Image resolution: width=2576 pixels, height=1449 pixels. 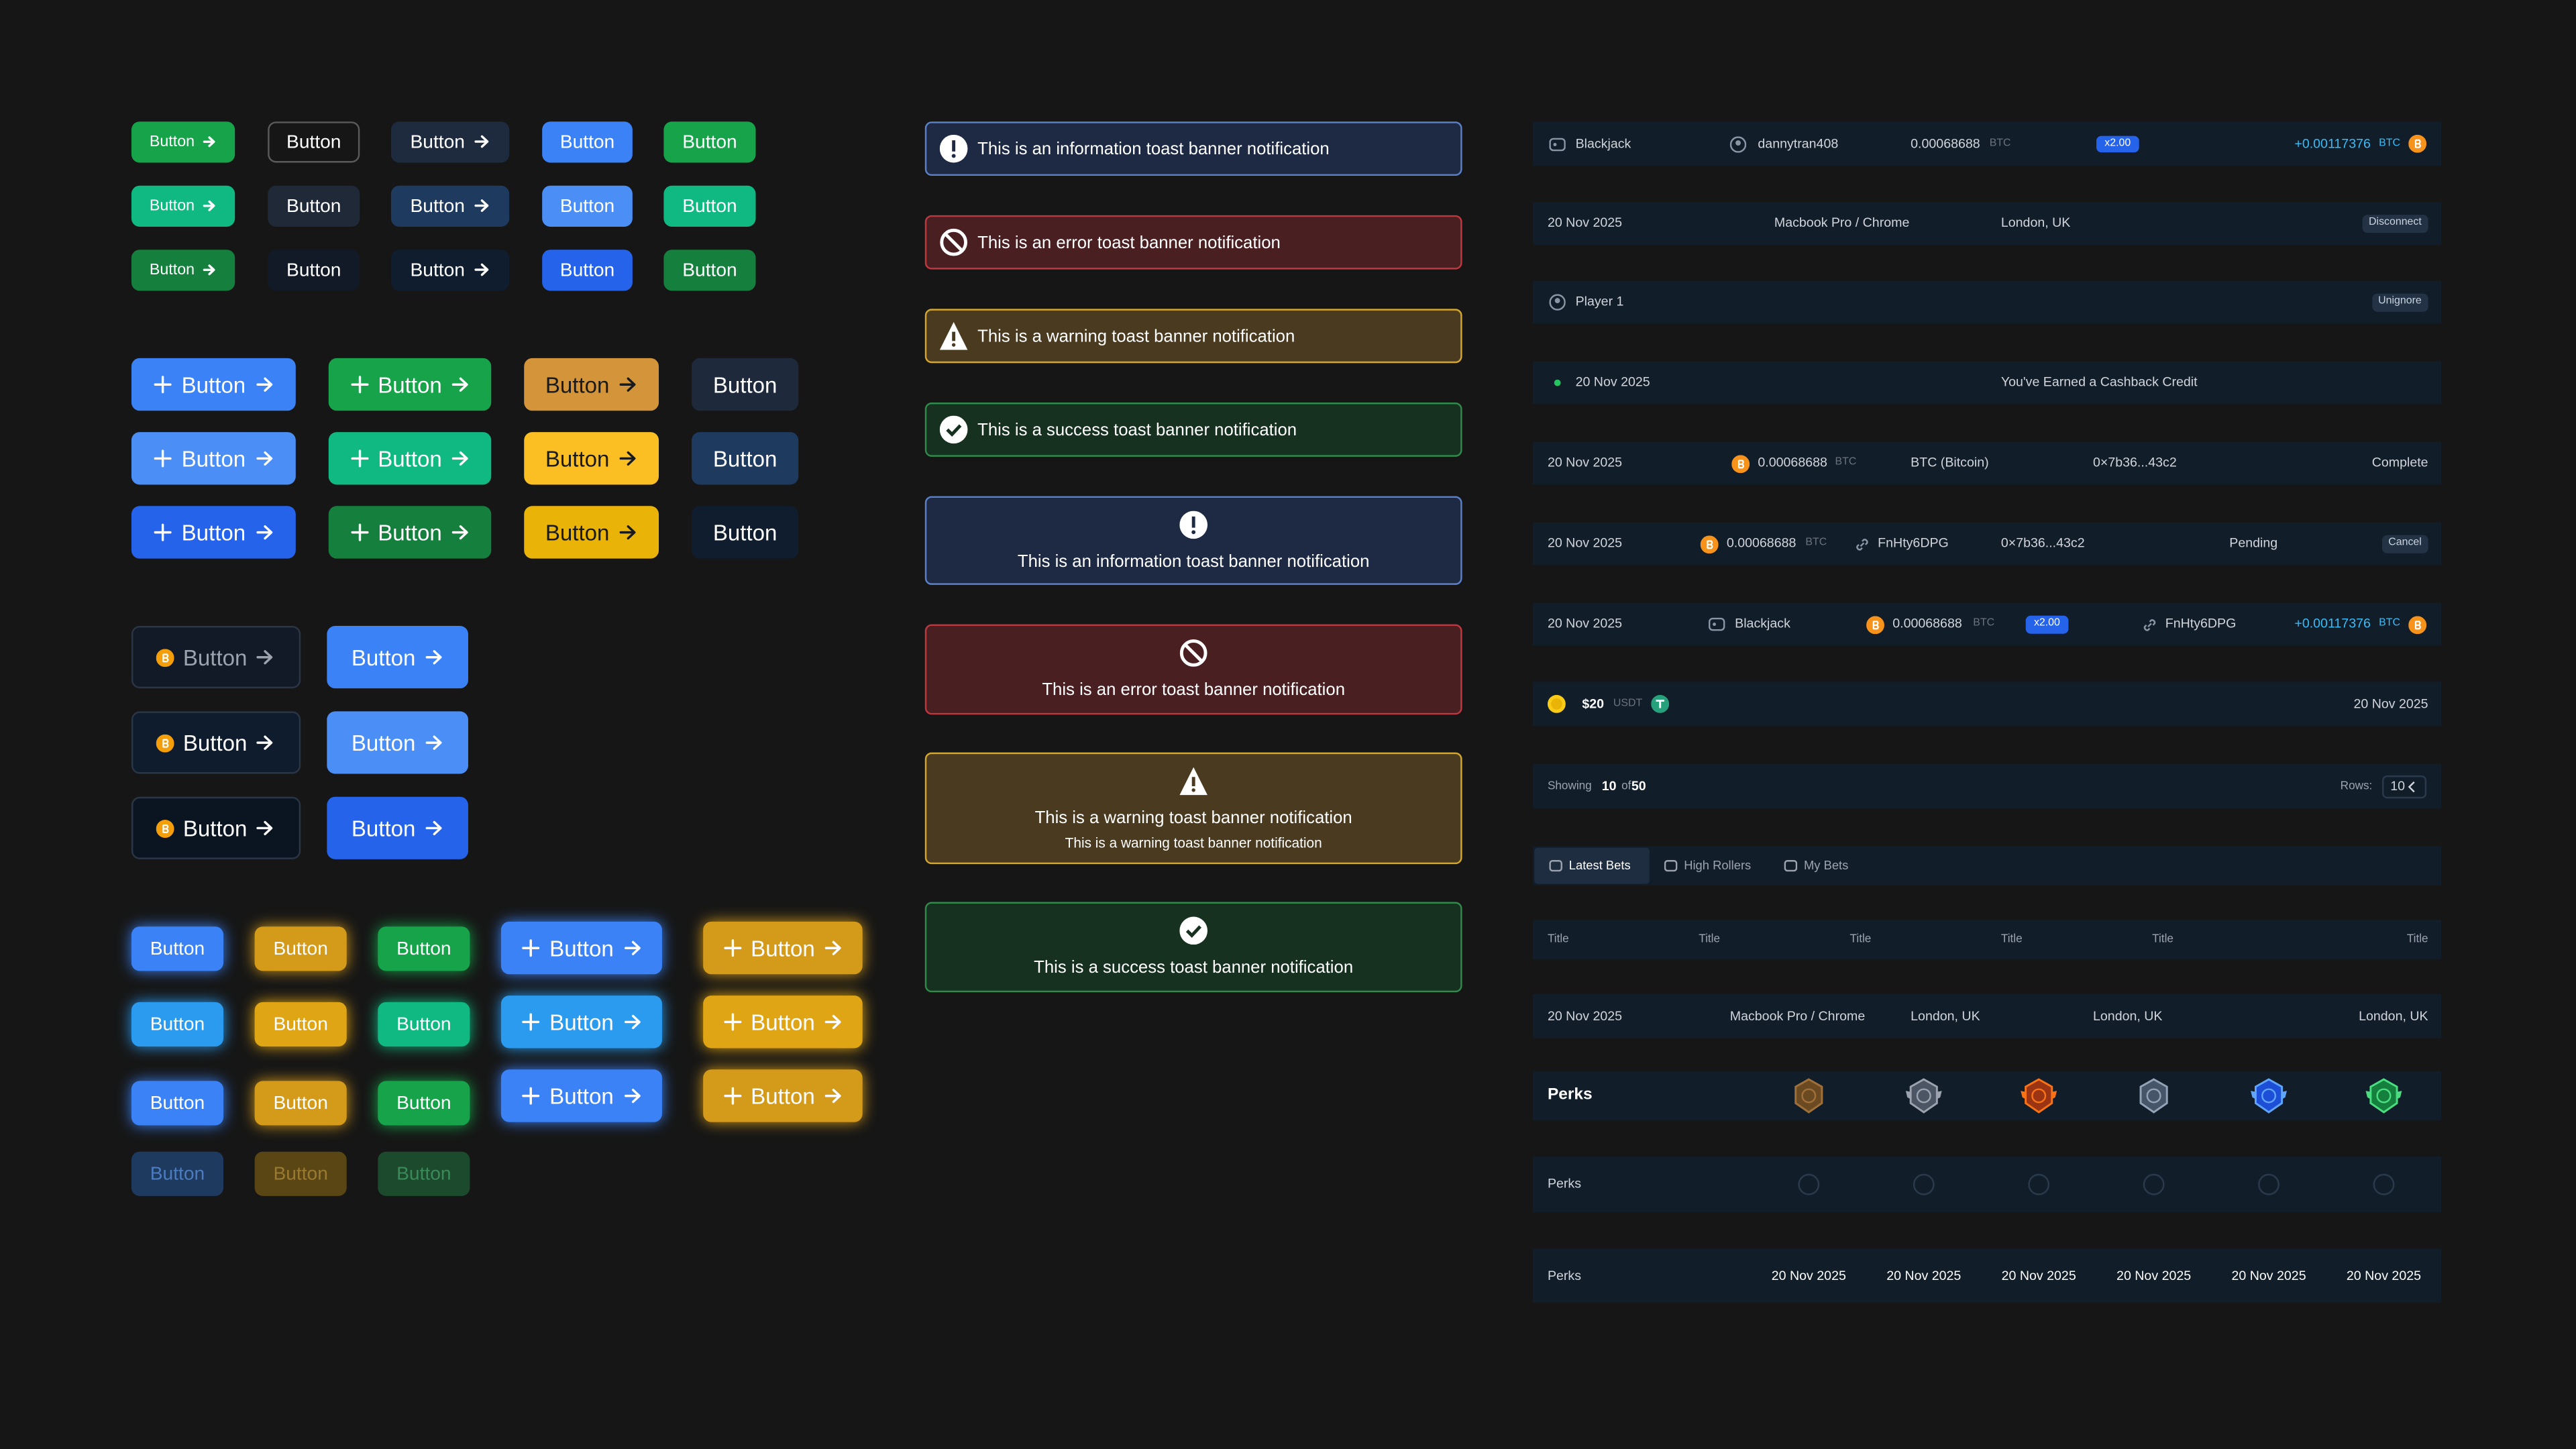 I want to click on arrow-icon, so click(x=434, y=743).